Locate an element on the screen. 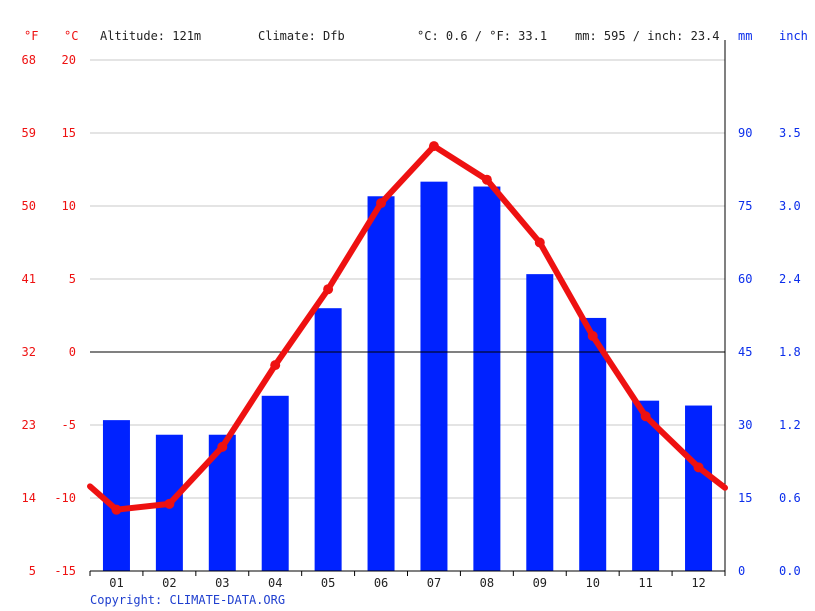  y-tick-celsius: 15 is located at coordinates (69, 133).